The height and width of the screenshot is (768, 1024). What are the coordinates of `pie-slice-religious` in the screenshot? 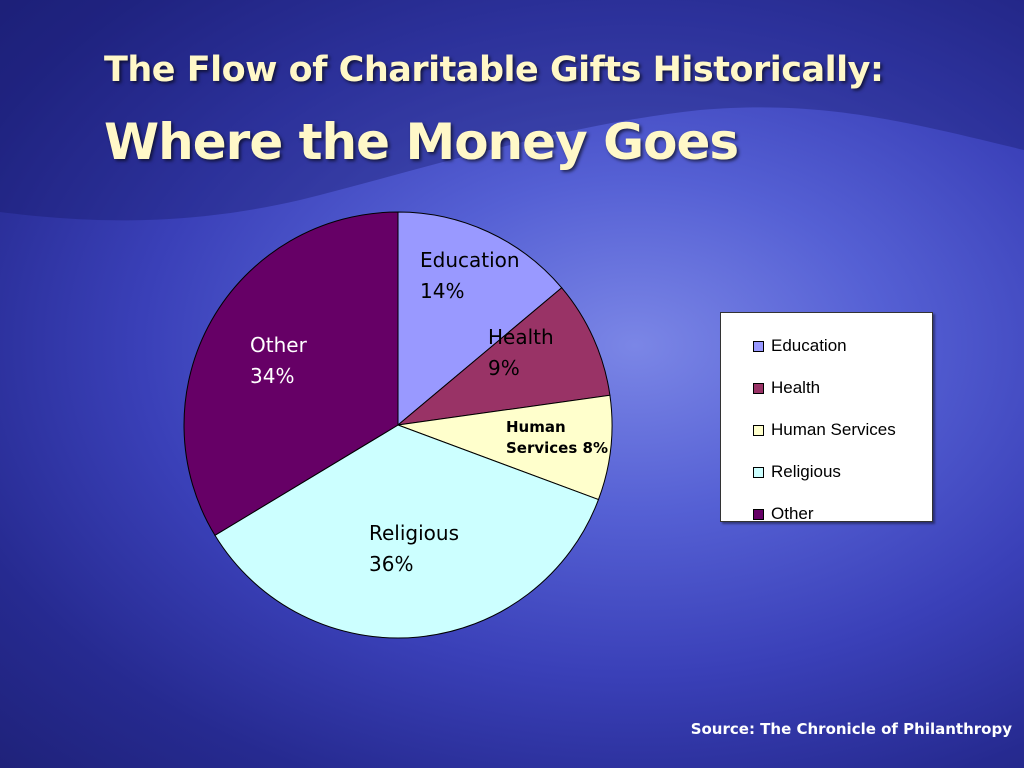 It's located at (407, 531).